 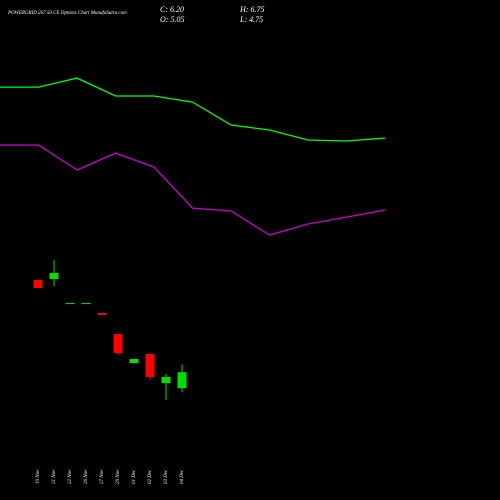 I want to click on x-tick-label: 26 Nov, so click(x=86, y=476).